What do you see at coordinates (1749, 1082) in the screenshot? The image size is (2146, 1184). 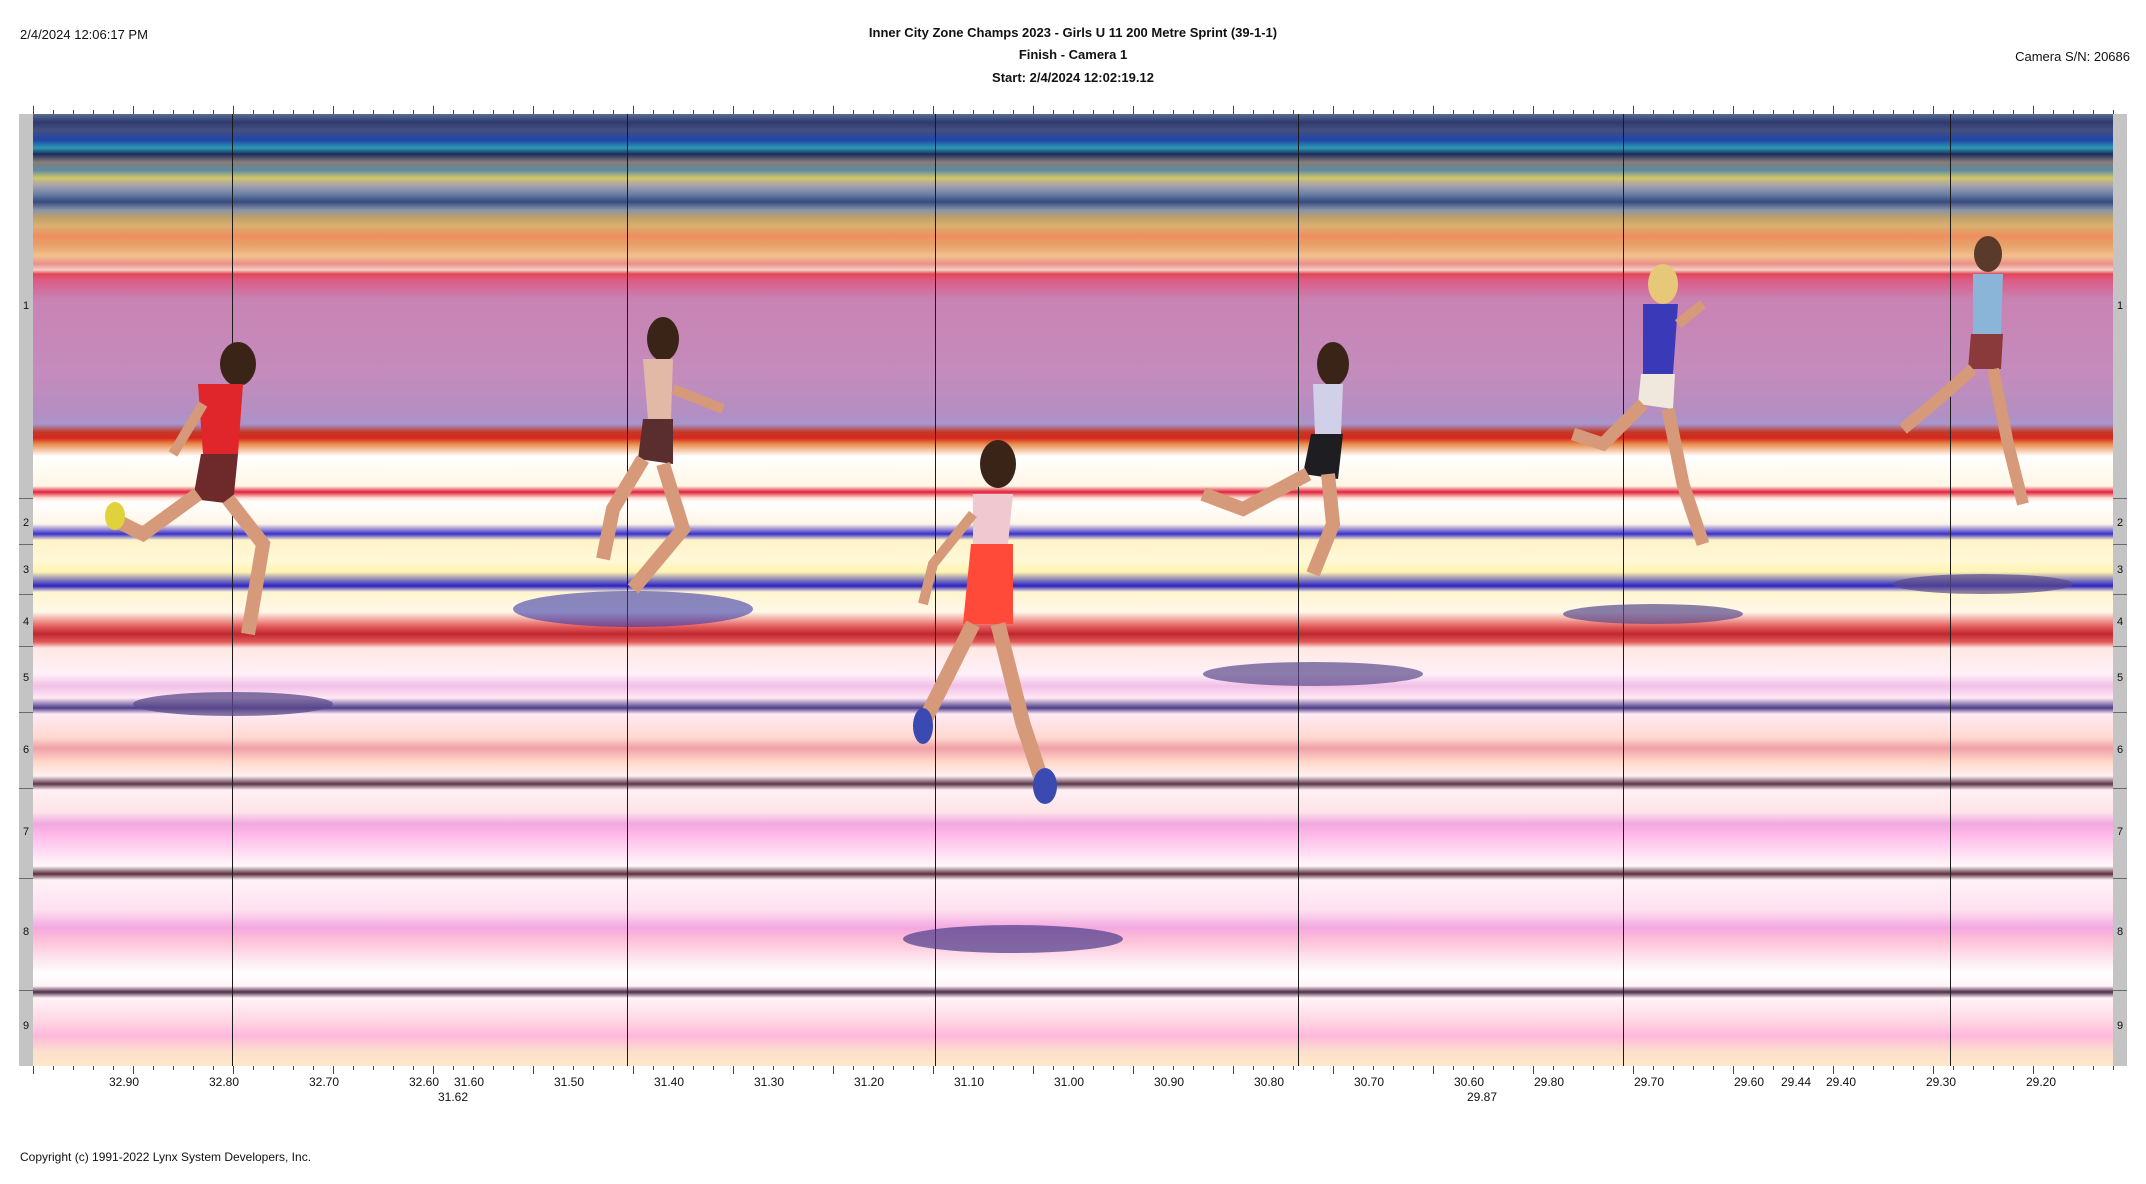 I see `time-label: 29.60` at bounding box center [1749, 1082].